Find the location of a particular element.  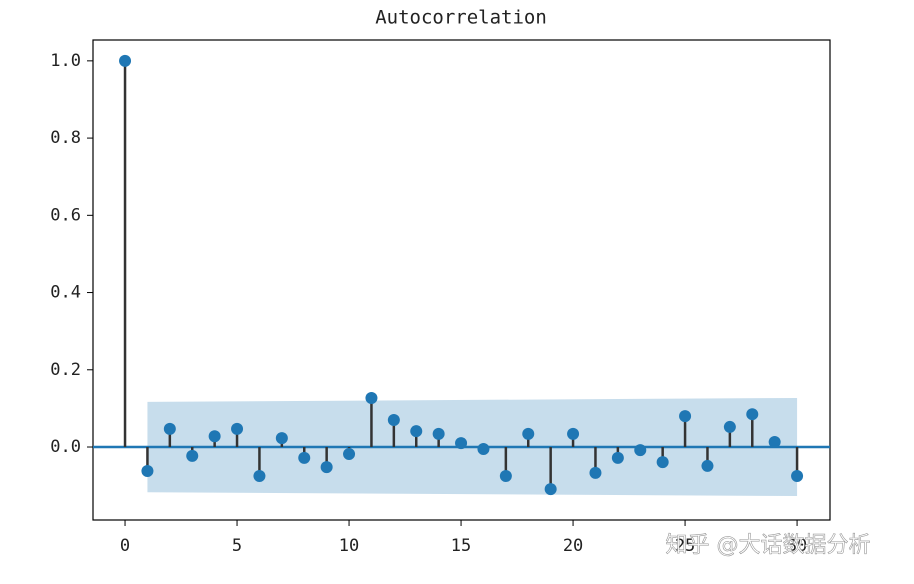

x-tick-label: 5 is located at coordinates (237, 546).